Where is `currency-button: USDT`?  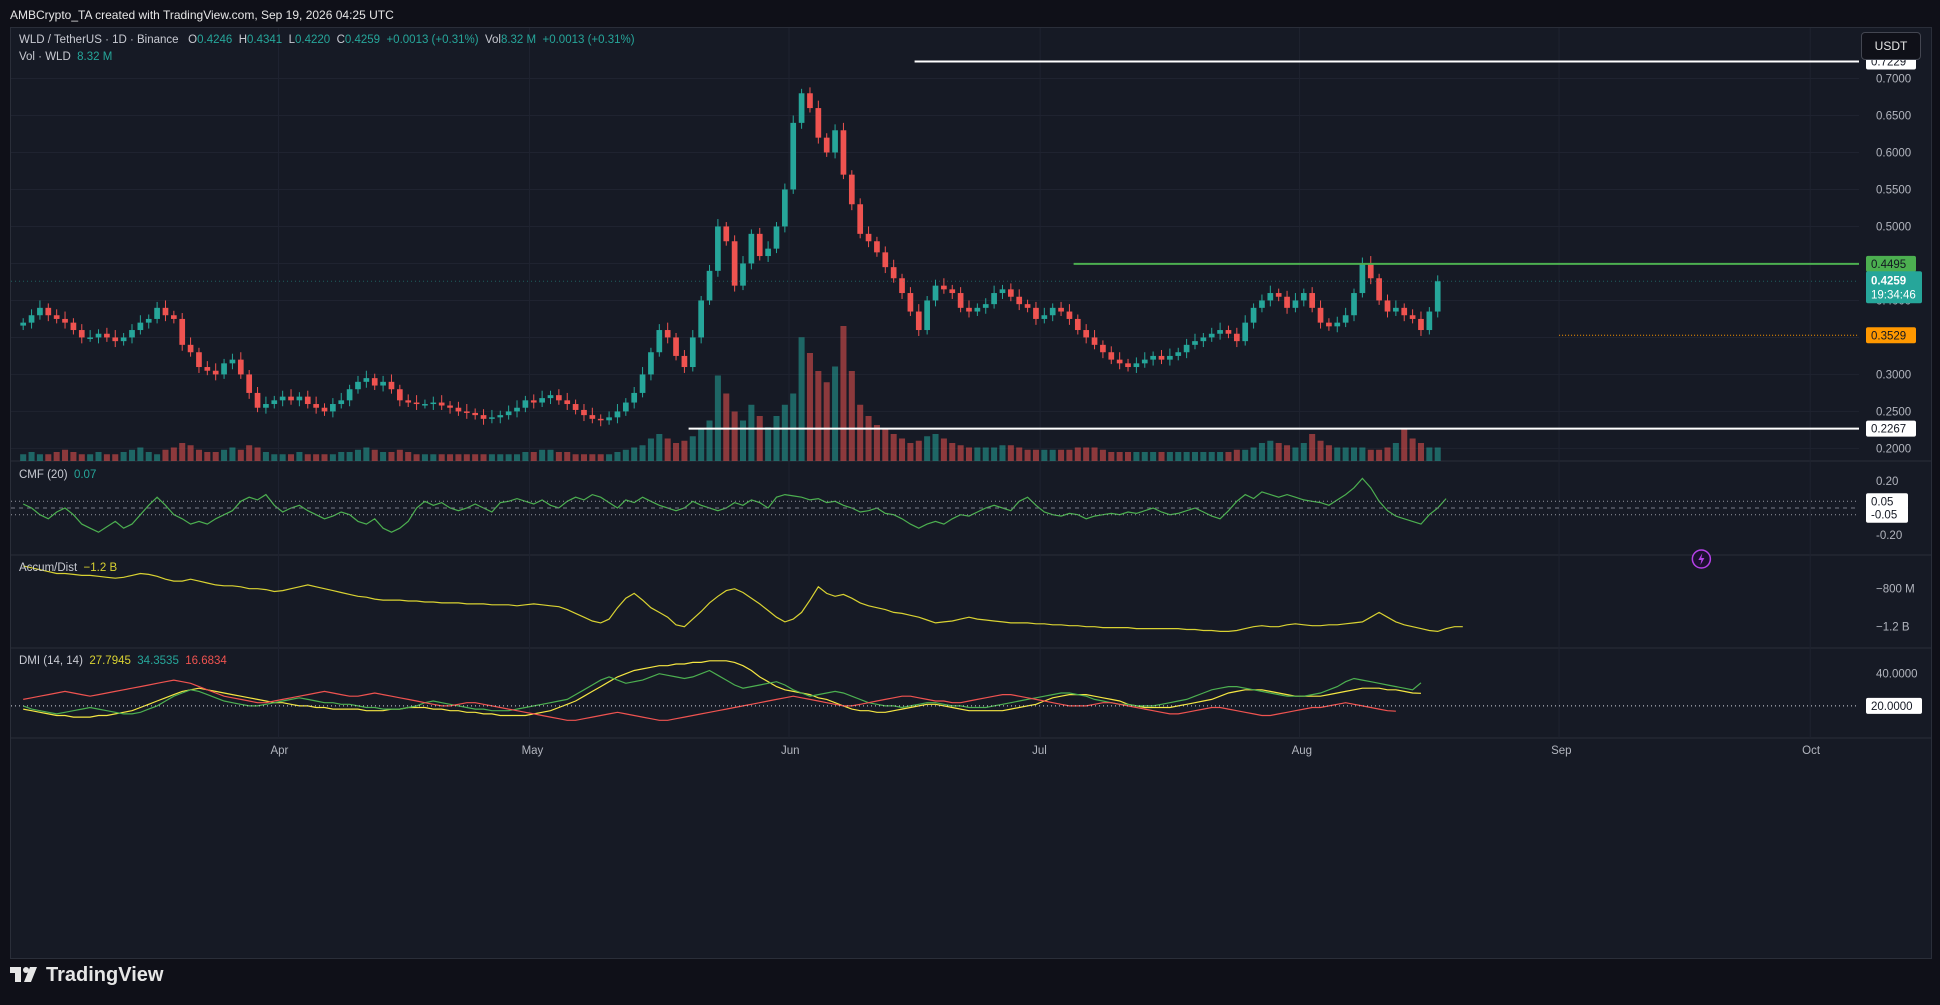
currency-button: USDT is located at coordinates (1891, 46).